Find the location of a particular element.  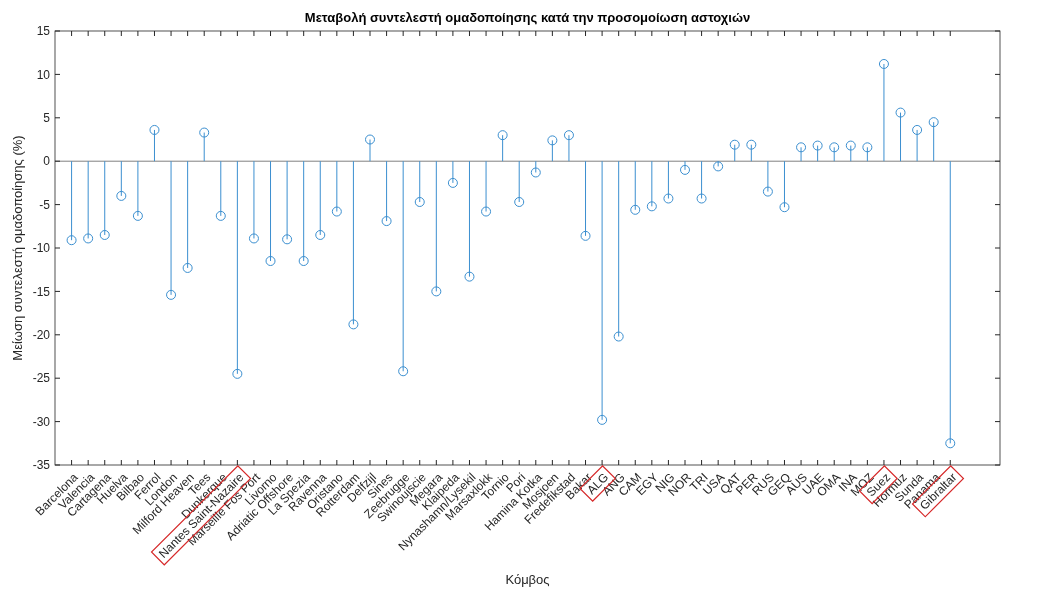

y-tick-label: -15 is located at coordinates (41, 291).